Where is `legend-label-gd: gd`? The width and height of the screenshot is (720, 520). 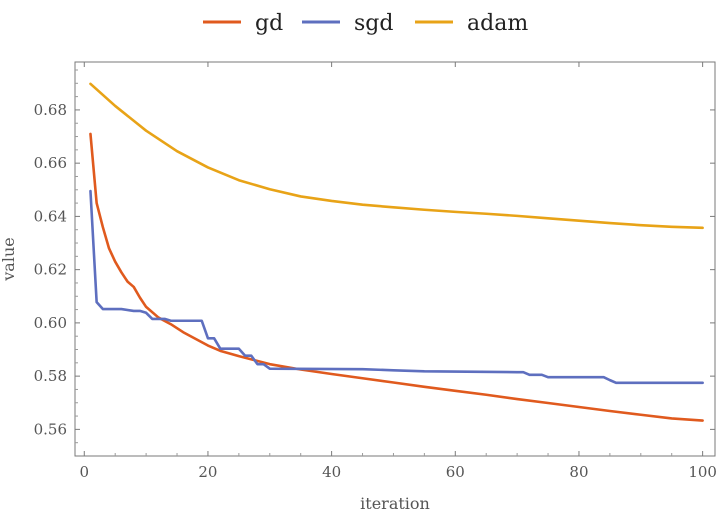
legend-label-gd: gd is located at coordinates (269, 23).